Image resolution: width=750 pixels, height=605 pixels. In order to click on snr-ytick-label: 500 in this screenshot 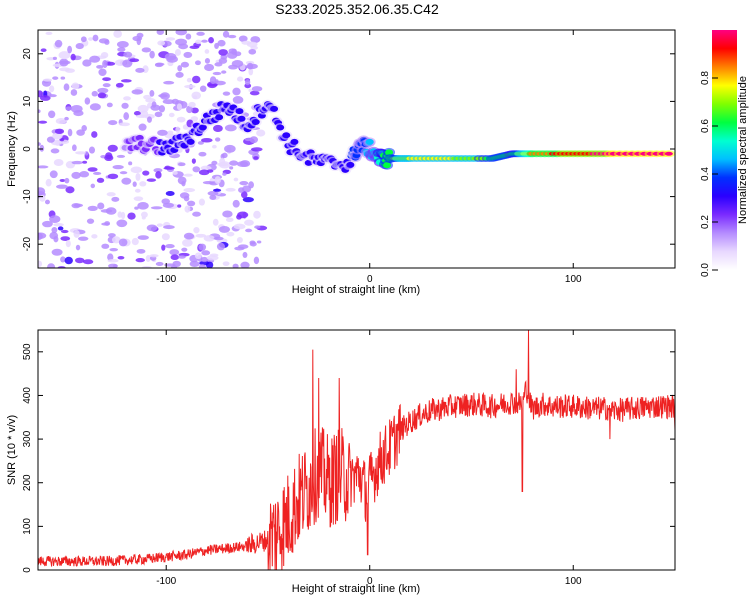, I will do `click(27, 351)`.